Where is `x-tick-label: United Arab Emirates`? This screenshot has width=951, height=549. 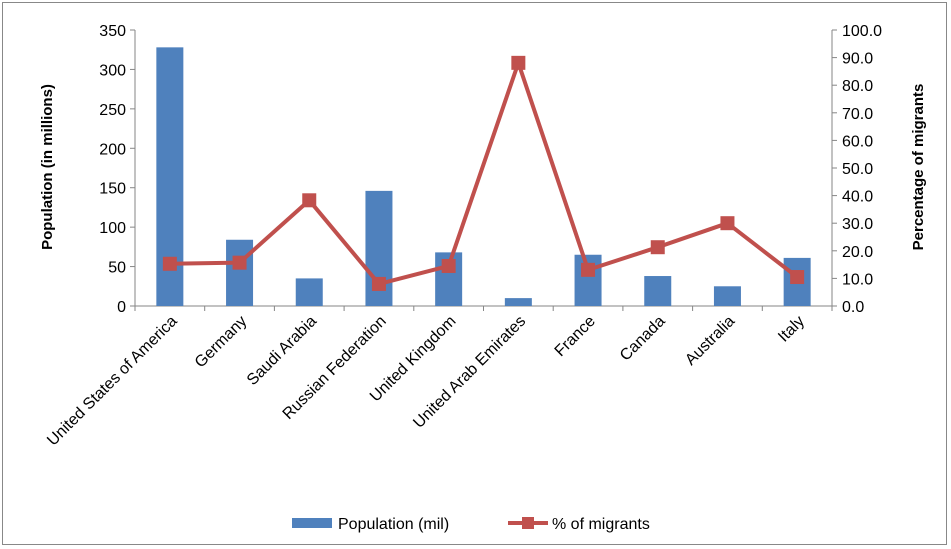 x-tick-label: United Arab Emirates is located at coordinates (469, 372).